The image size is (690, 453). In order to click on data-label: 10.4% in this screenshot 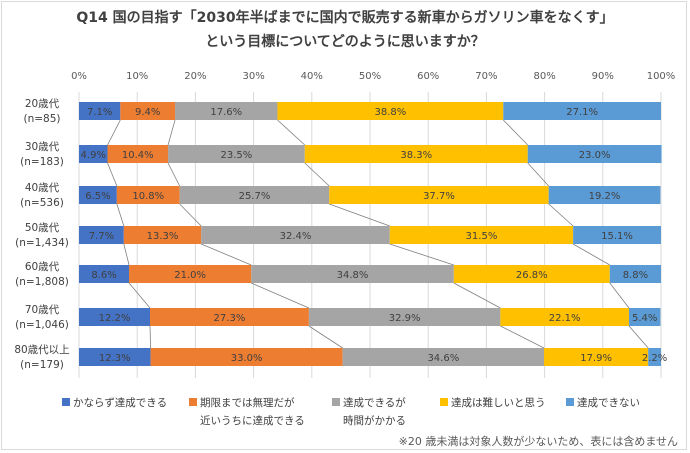, I will do `click(138, 155)`.